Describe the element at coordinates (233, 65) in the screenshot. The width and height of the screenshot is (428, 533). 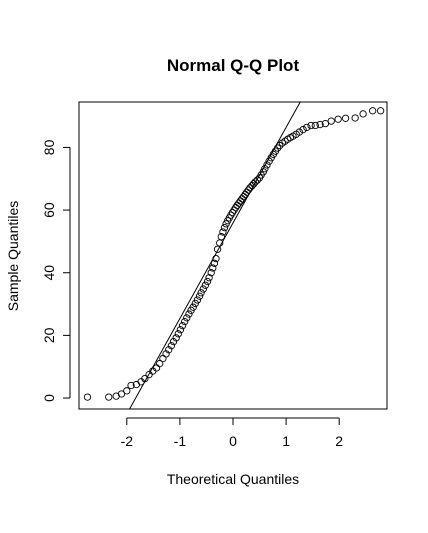
I see `chart-title: Normal Q-Q Plot` at that location.